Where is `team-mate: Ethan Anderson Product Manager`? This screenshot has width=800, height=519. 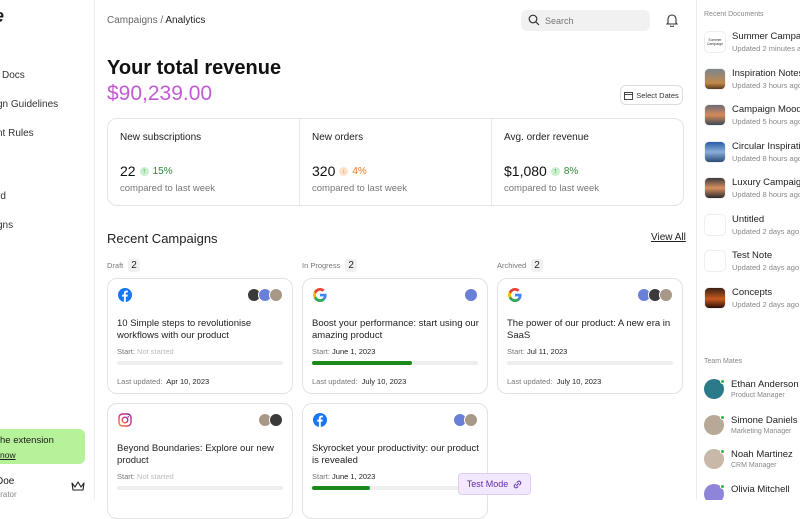
team-mate: Ethan Anderson Product Manager is located at coordinates (752, 393).